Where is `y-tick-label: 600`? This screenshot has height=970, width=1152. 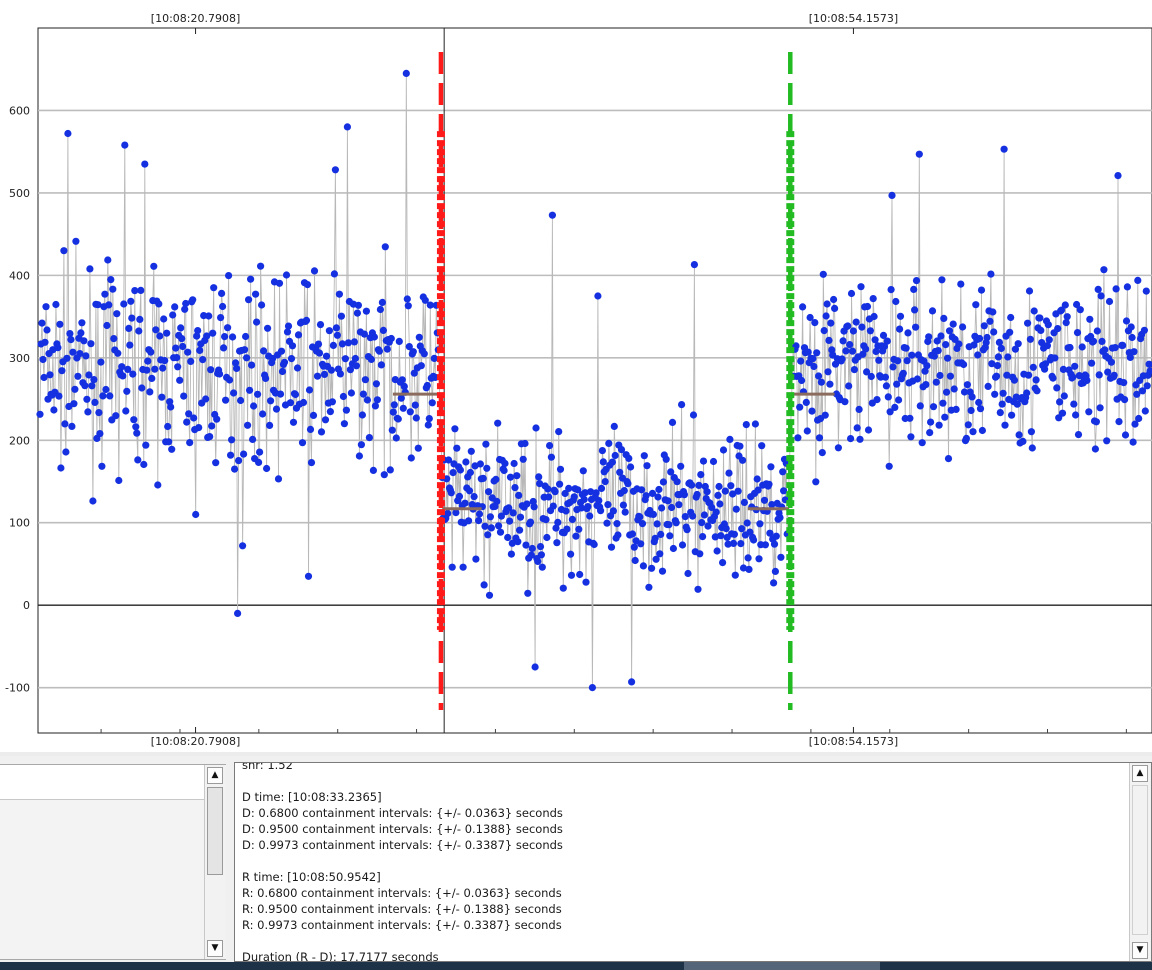
y-tick-label: 600 is located at coordinates (19, 110).